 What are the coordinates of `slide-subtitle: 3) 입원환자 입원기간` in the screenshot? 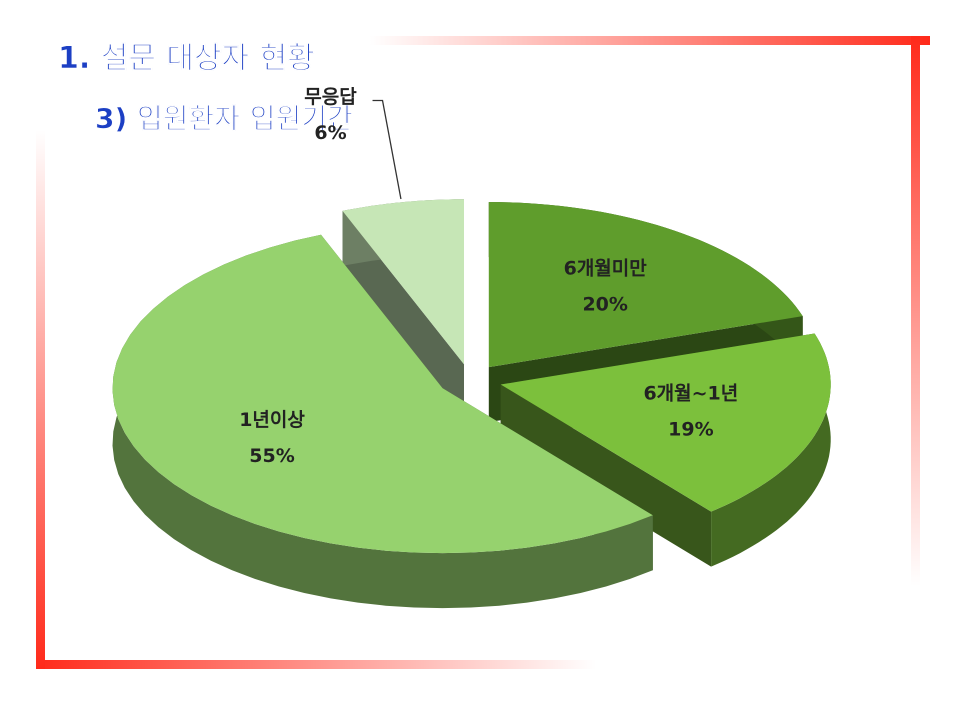 It's located at (224, 118).